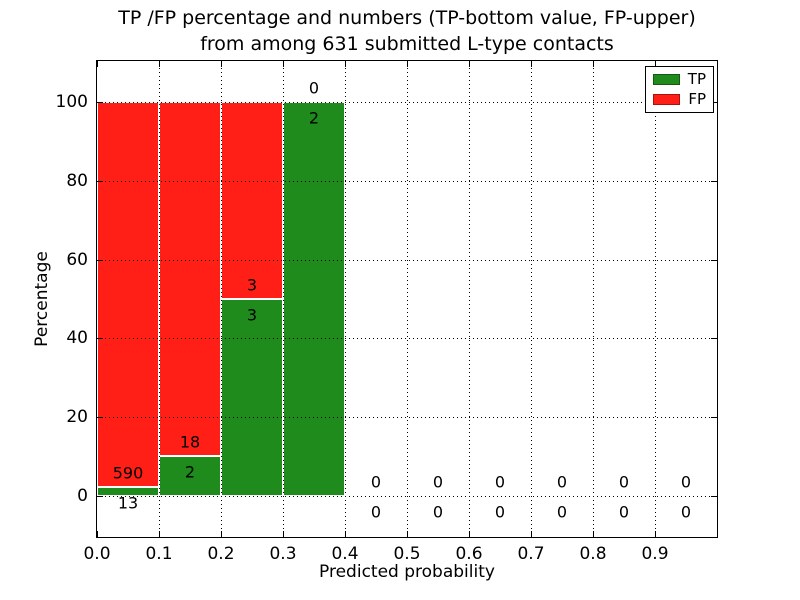 The height and width of the screenshot is (600, 800). What do you see at coordinates (655, 534) in the screenshot?
I see `axis-tick-bottom-0.9` at bounding box center [655, 534].